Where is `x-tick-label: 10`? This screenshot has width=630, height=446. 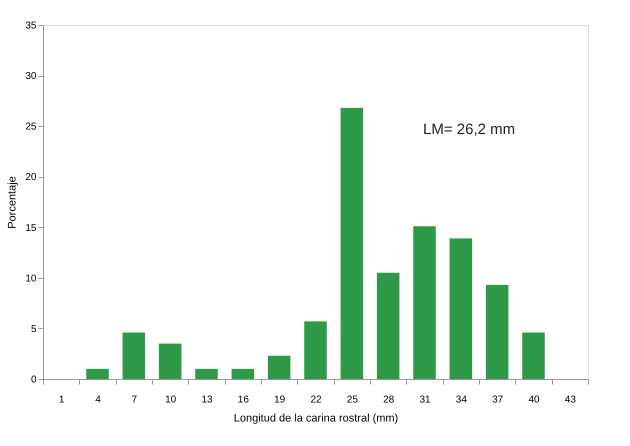
x-tick-label: 10 is located at coordinates (171, 400).